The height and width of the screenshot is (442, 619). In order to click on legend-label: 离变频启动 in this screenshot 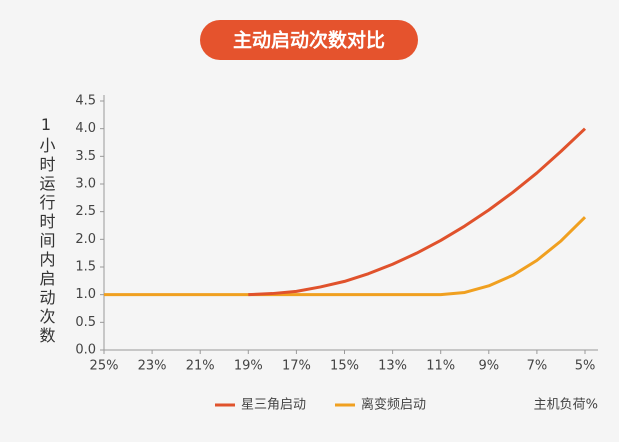, I will do `click(393, 405)`.